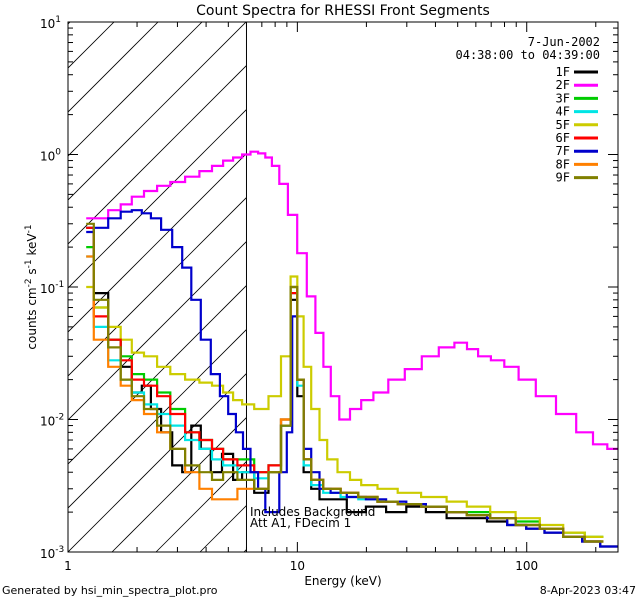  I want to click on footer-timestamp: 8-Apr-2023 03:47, so click(588, 590).